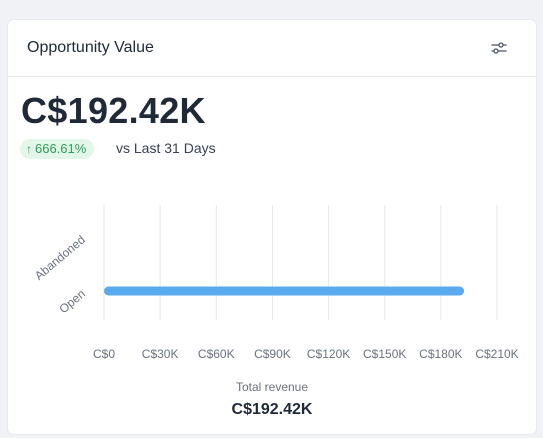 This screenshot has height=438, width=543. I want to click on x-tick-label: C$30K, so click(160, 354).